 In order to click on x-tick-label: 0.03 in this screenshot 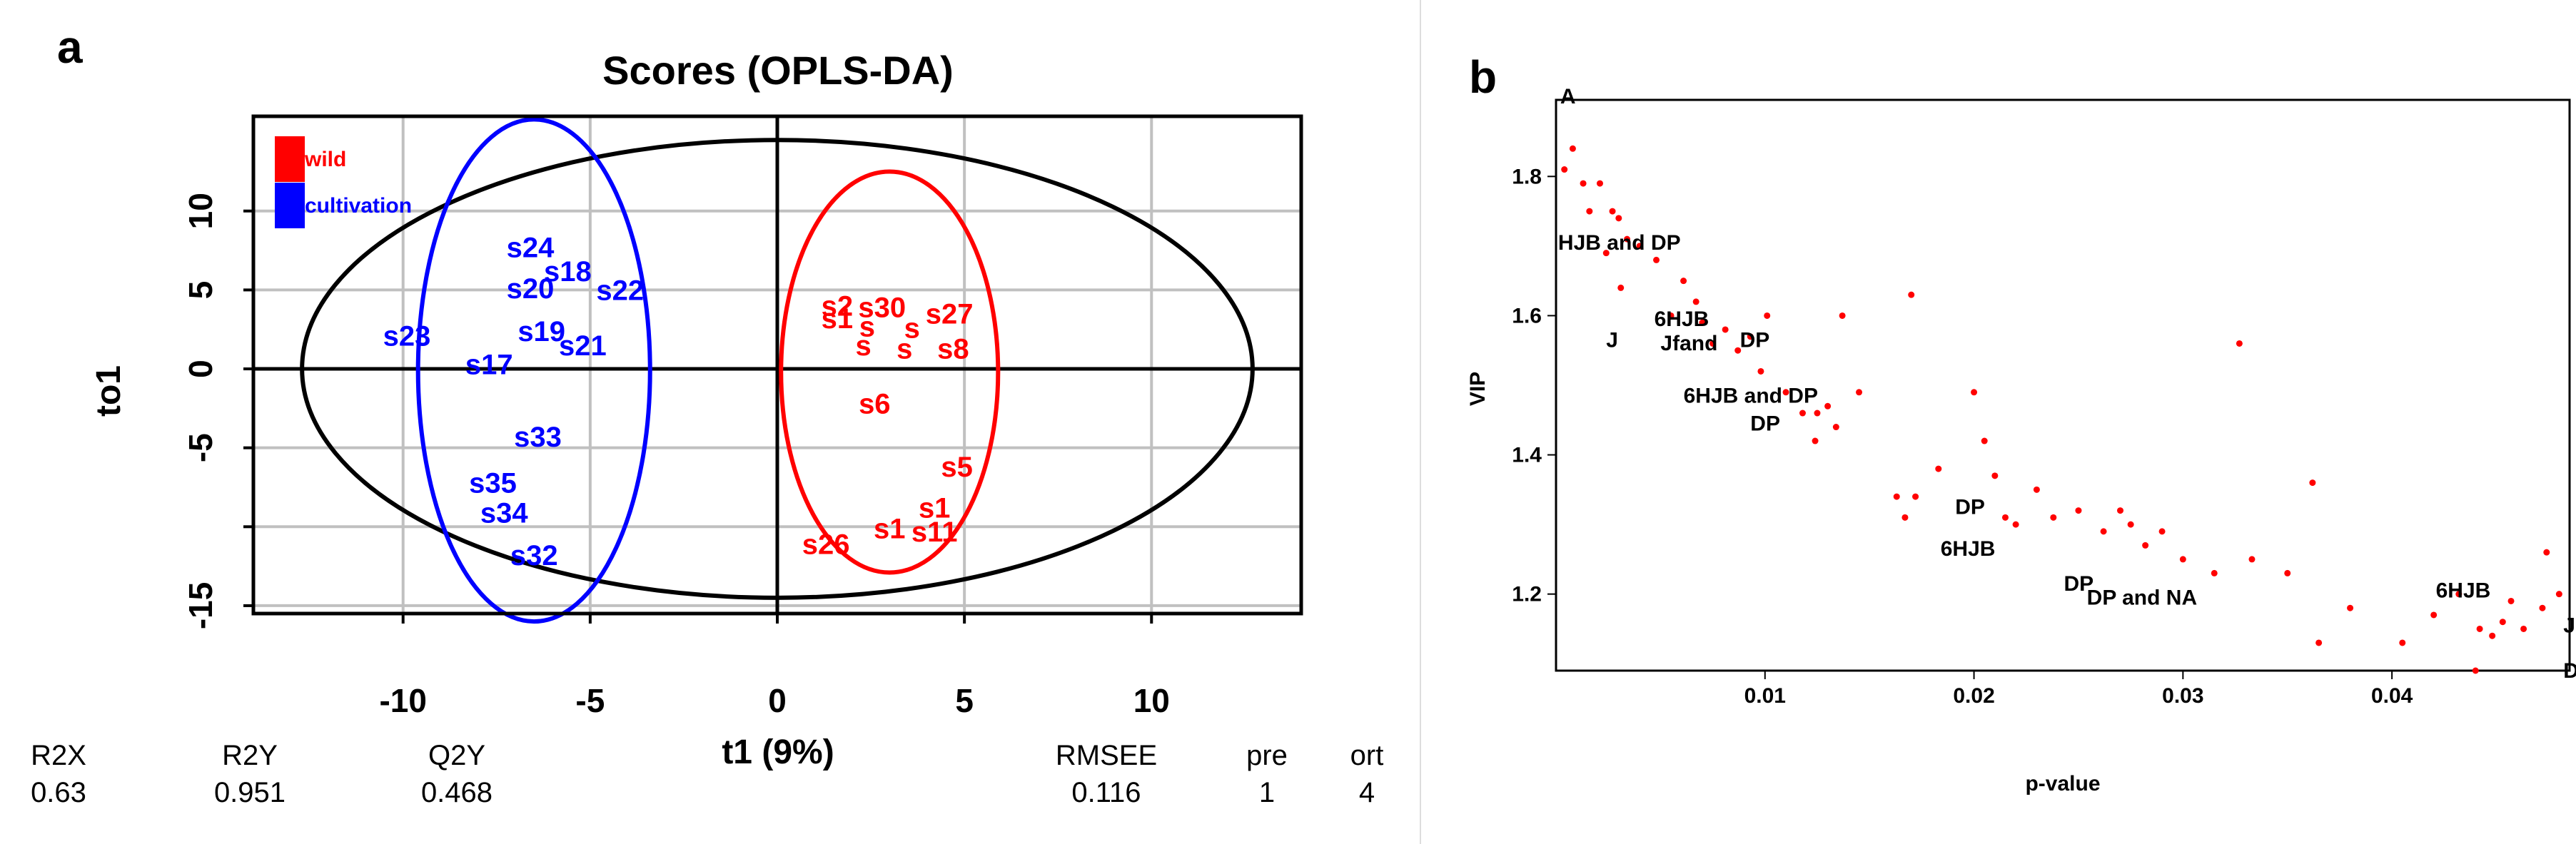, I will do `click(2182, 696)`.